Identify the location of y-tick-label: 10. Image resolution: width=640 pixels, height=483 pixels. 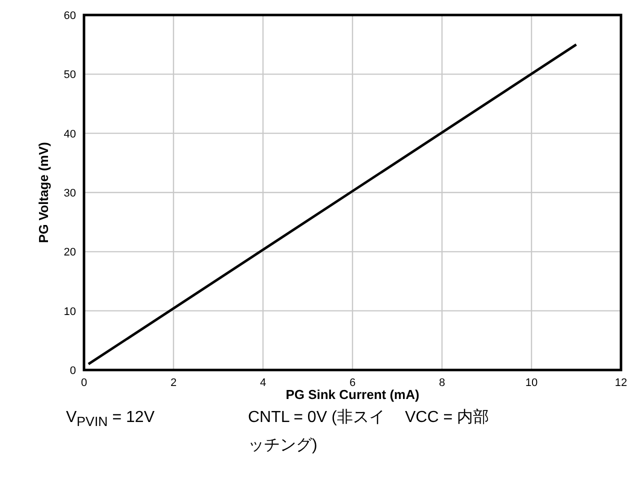
(70, 312).